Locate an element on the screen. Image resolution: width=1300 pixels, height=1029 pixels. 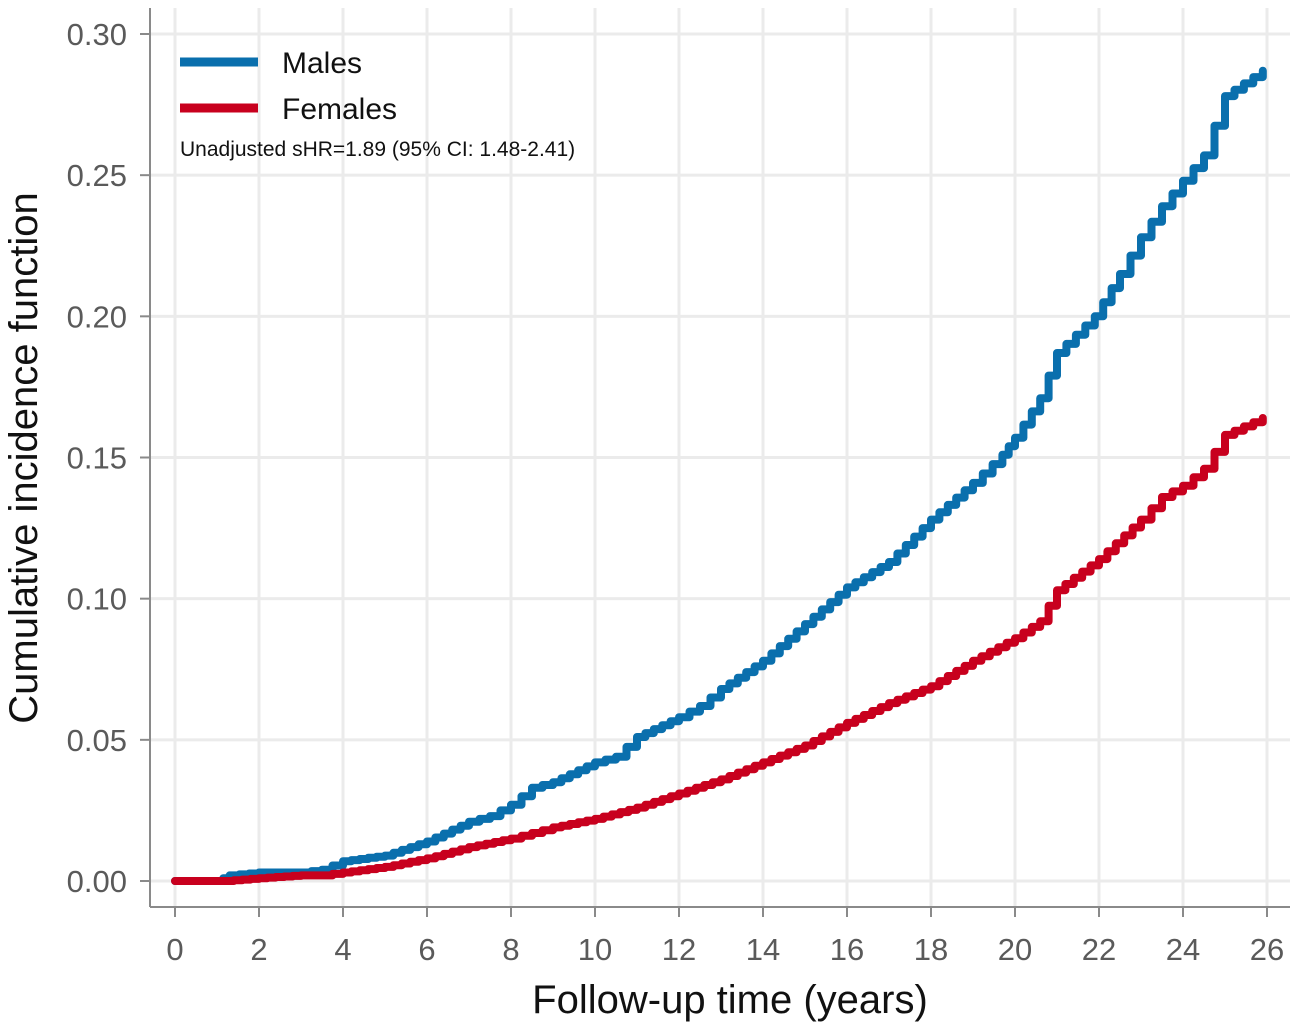
y-tick-label: 0.25 is located at coordinates (97, 175).